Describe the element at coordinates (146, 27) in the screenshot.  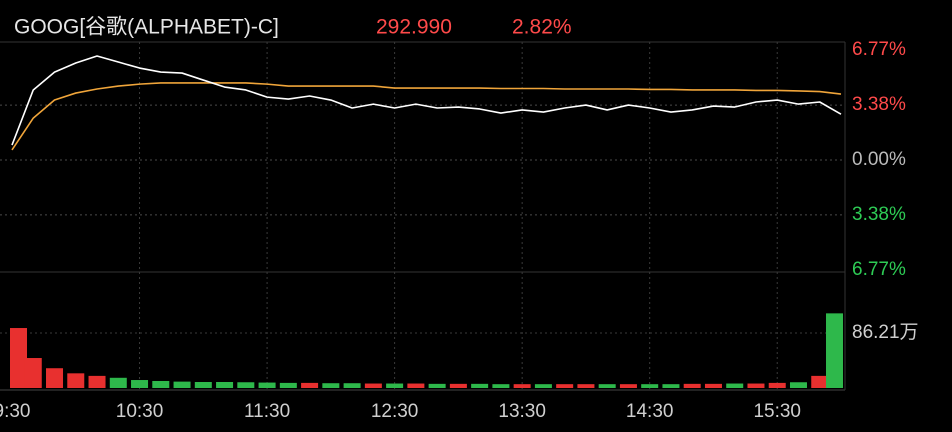
I see `symbol: GOOG[谷歌(ALPHABET)-C]` at that location.